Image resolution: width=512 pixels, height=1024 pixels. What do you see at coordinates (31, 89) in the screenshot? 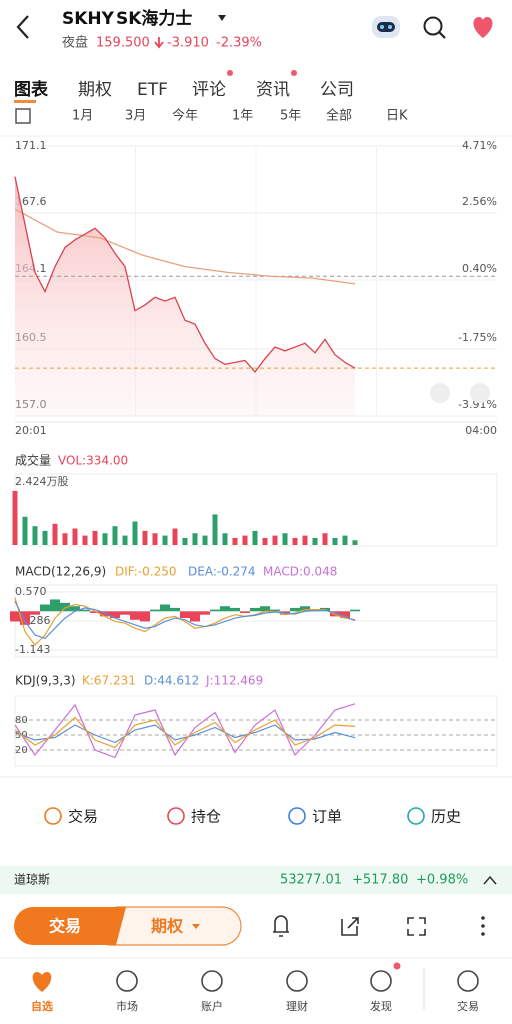
I see `tab: 图表` at bounding box center [31, 89].